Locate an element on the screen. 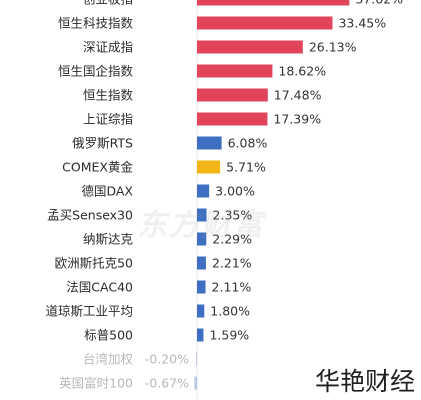 This screenshot has width=421, height=400. value-label: 2.35% is located at coordinates (233, 215).